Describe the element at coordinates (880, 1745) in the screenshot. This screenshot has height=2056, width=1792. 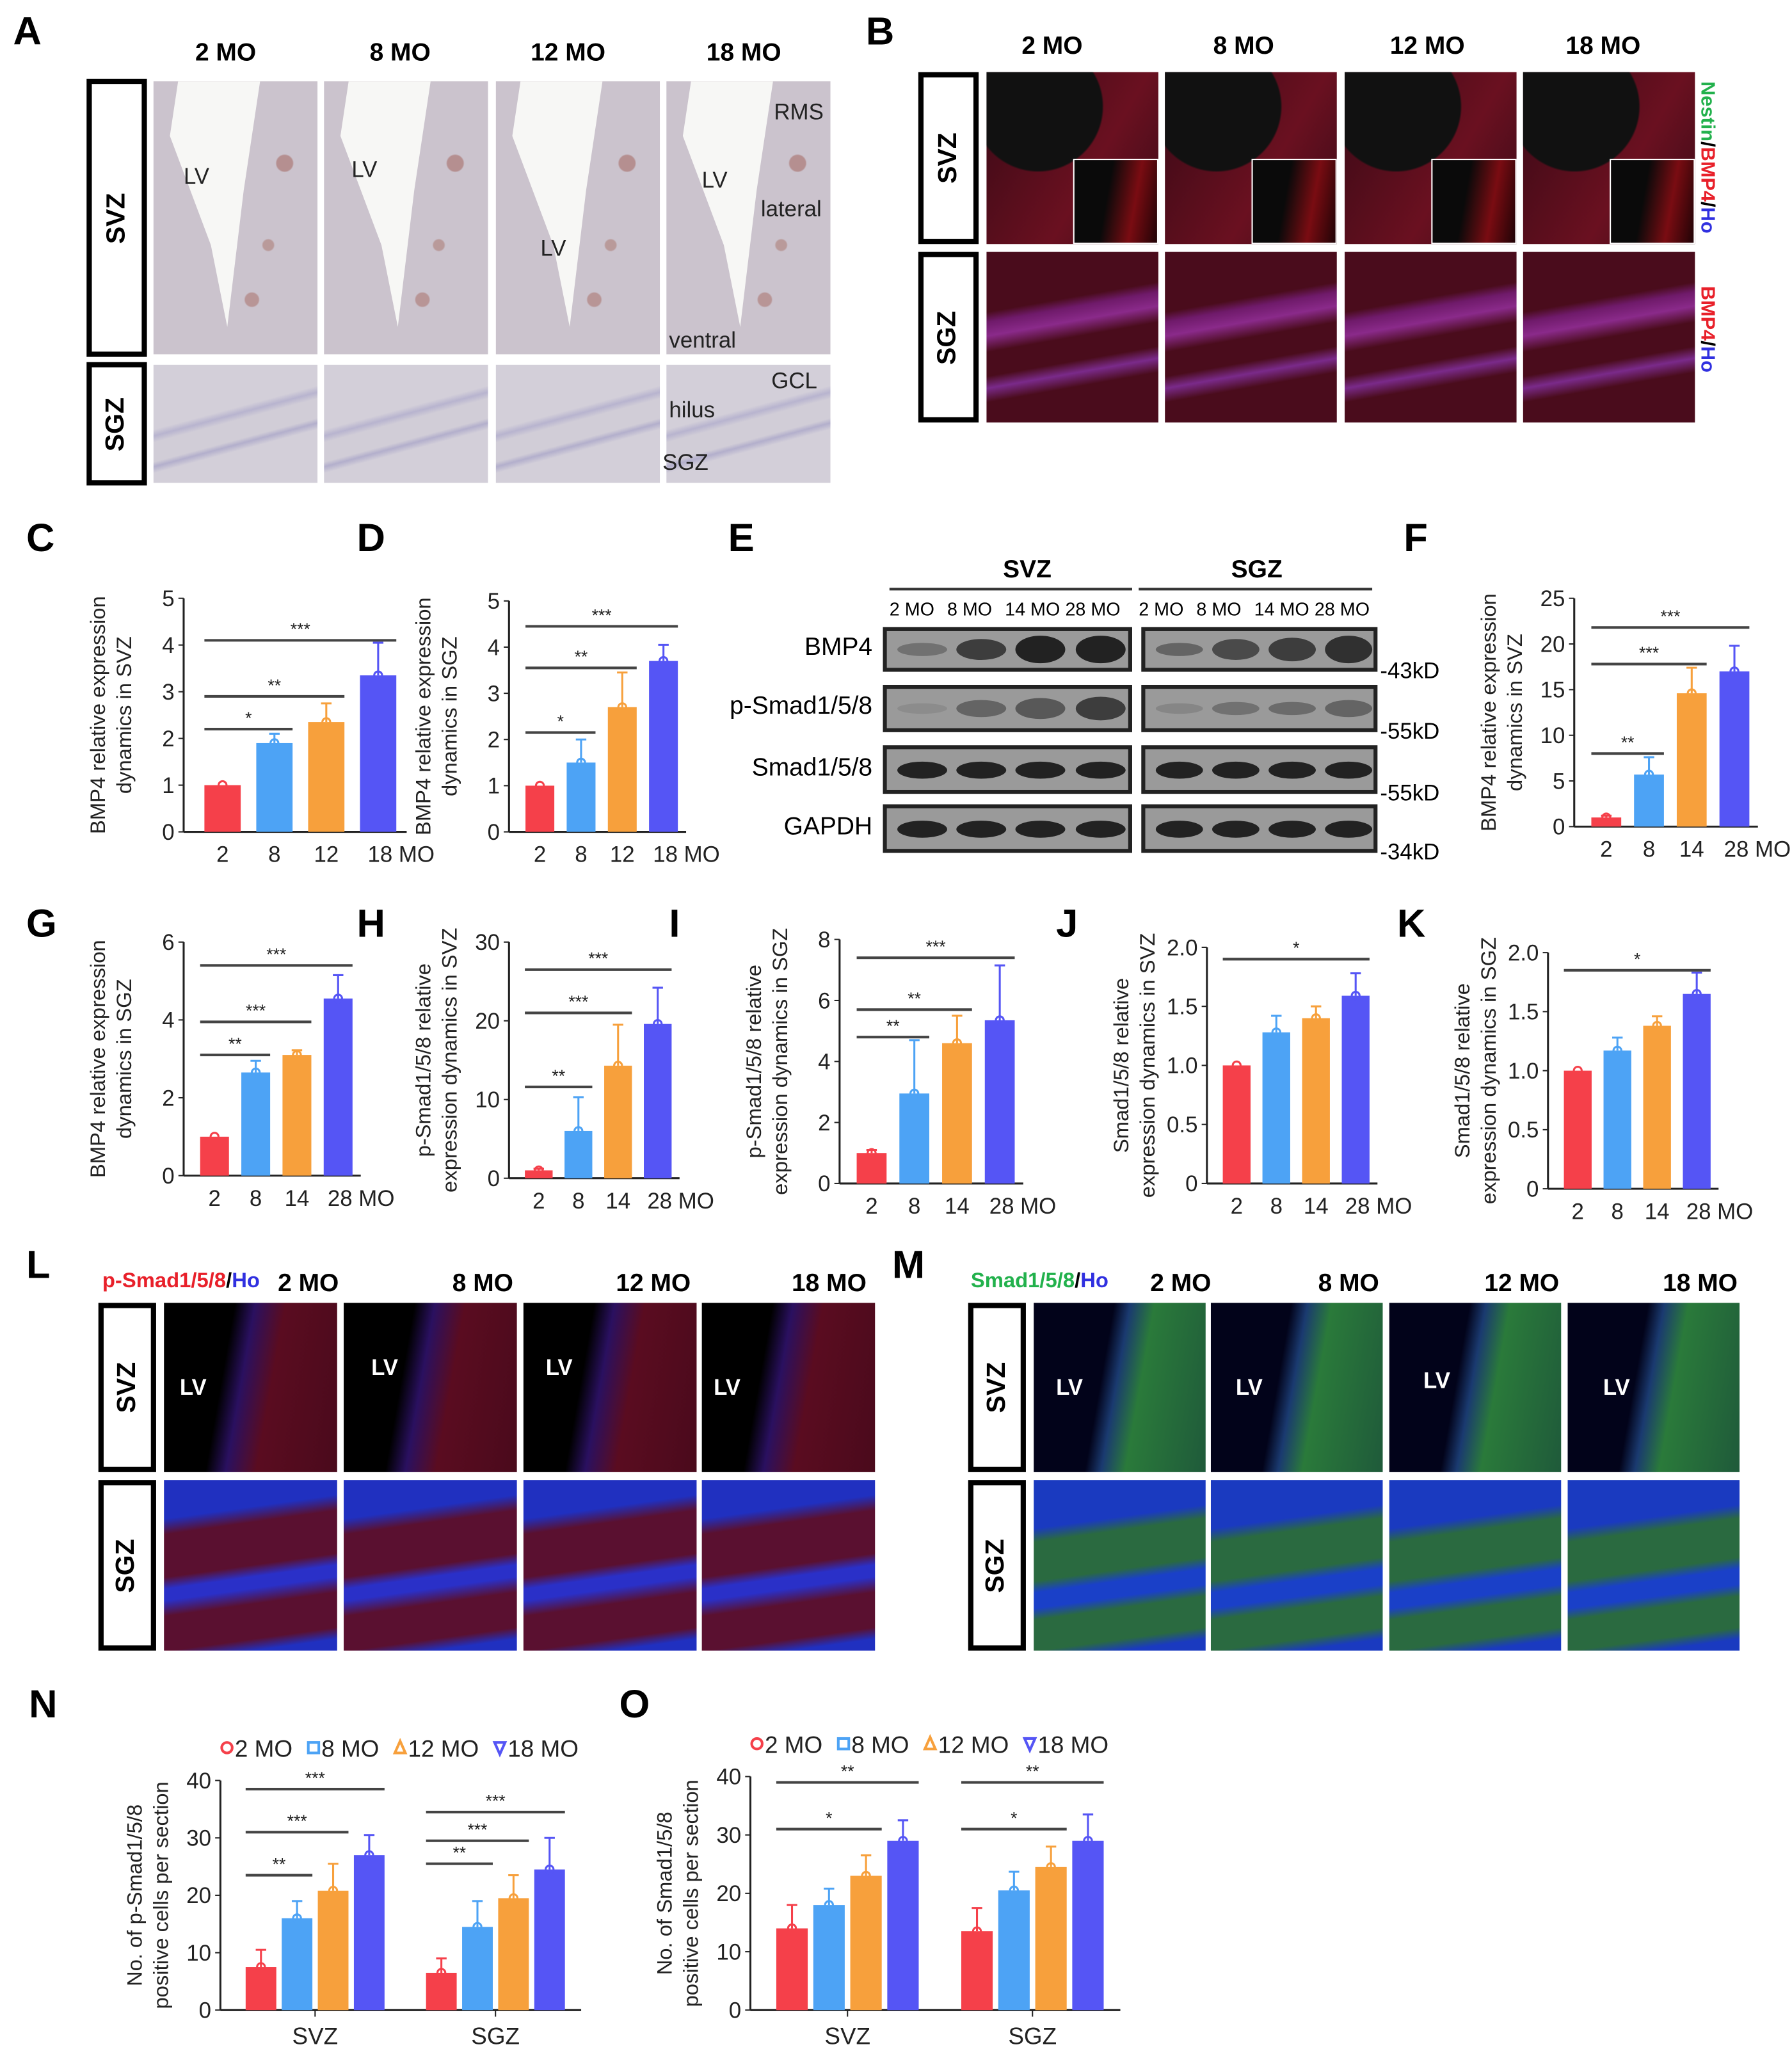
I see `legend-label: 8 MO` at that location.